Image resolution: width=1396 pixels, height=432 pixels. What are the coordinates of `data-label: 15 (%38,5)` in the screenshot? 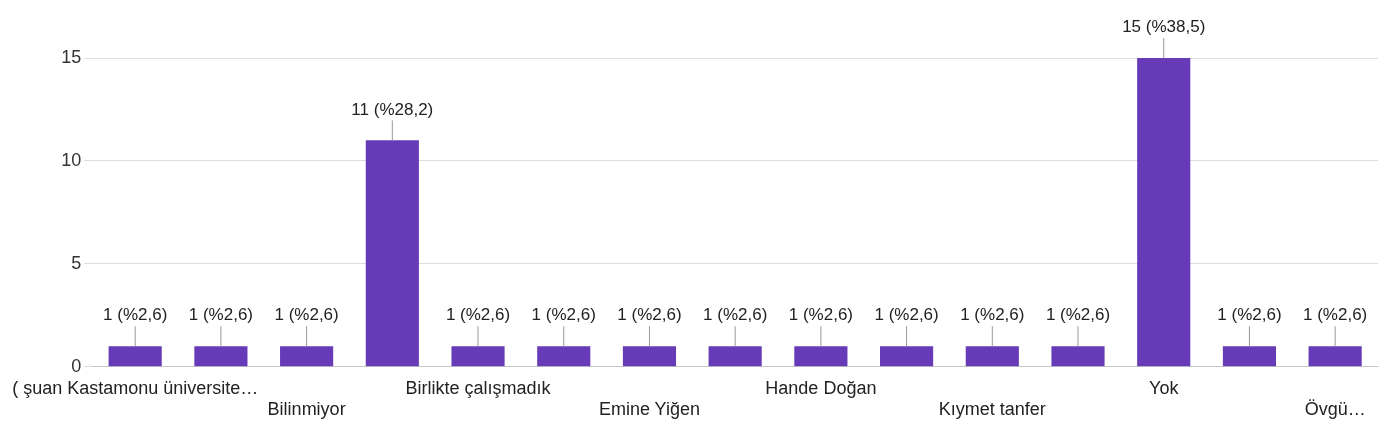 It's located at (1164, 27).